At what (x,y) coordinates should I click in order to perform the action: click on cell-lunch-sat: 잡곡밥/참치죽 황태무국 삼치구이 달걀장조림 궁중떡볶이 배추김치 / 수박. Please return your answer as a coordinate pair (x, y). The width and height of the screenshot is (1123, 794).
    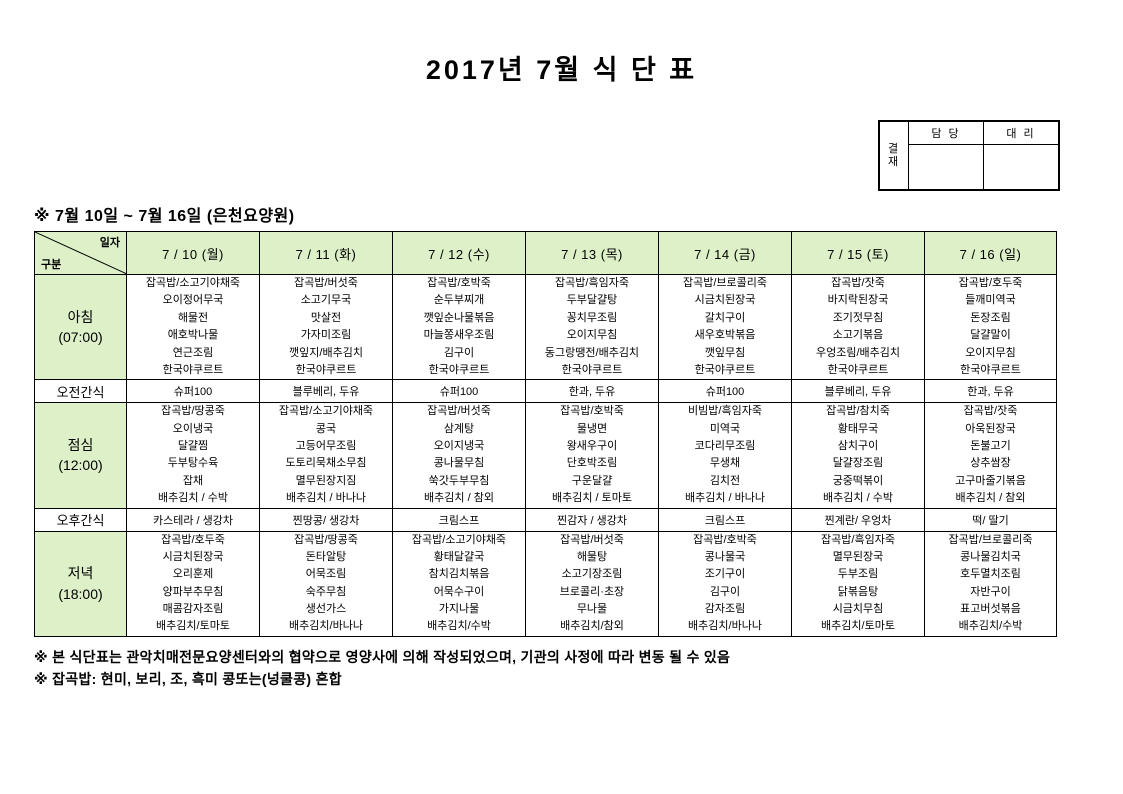
    Looking at the image, I should click on (858, 455).